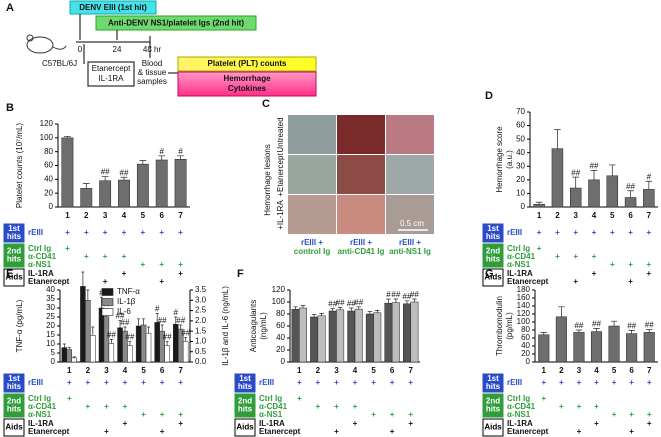 This screenshot has height=437, width=661. Describe the element at coordinates (69, 370) in the screenshot. I see `x-tick-label: 1` at that location.